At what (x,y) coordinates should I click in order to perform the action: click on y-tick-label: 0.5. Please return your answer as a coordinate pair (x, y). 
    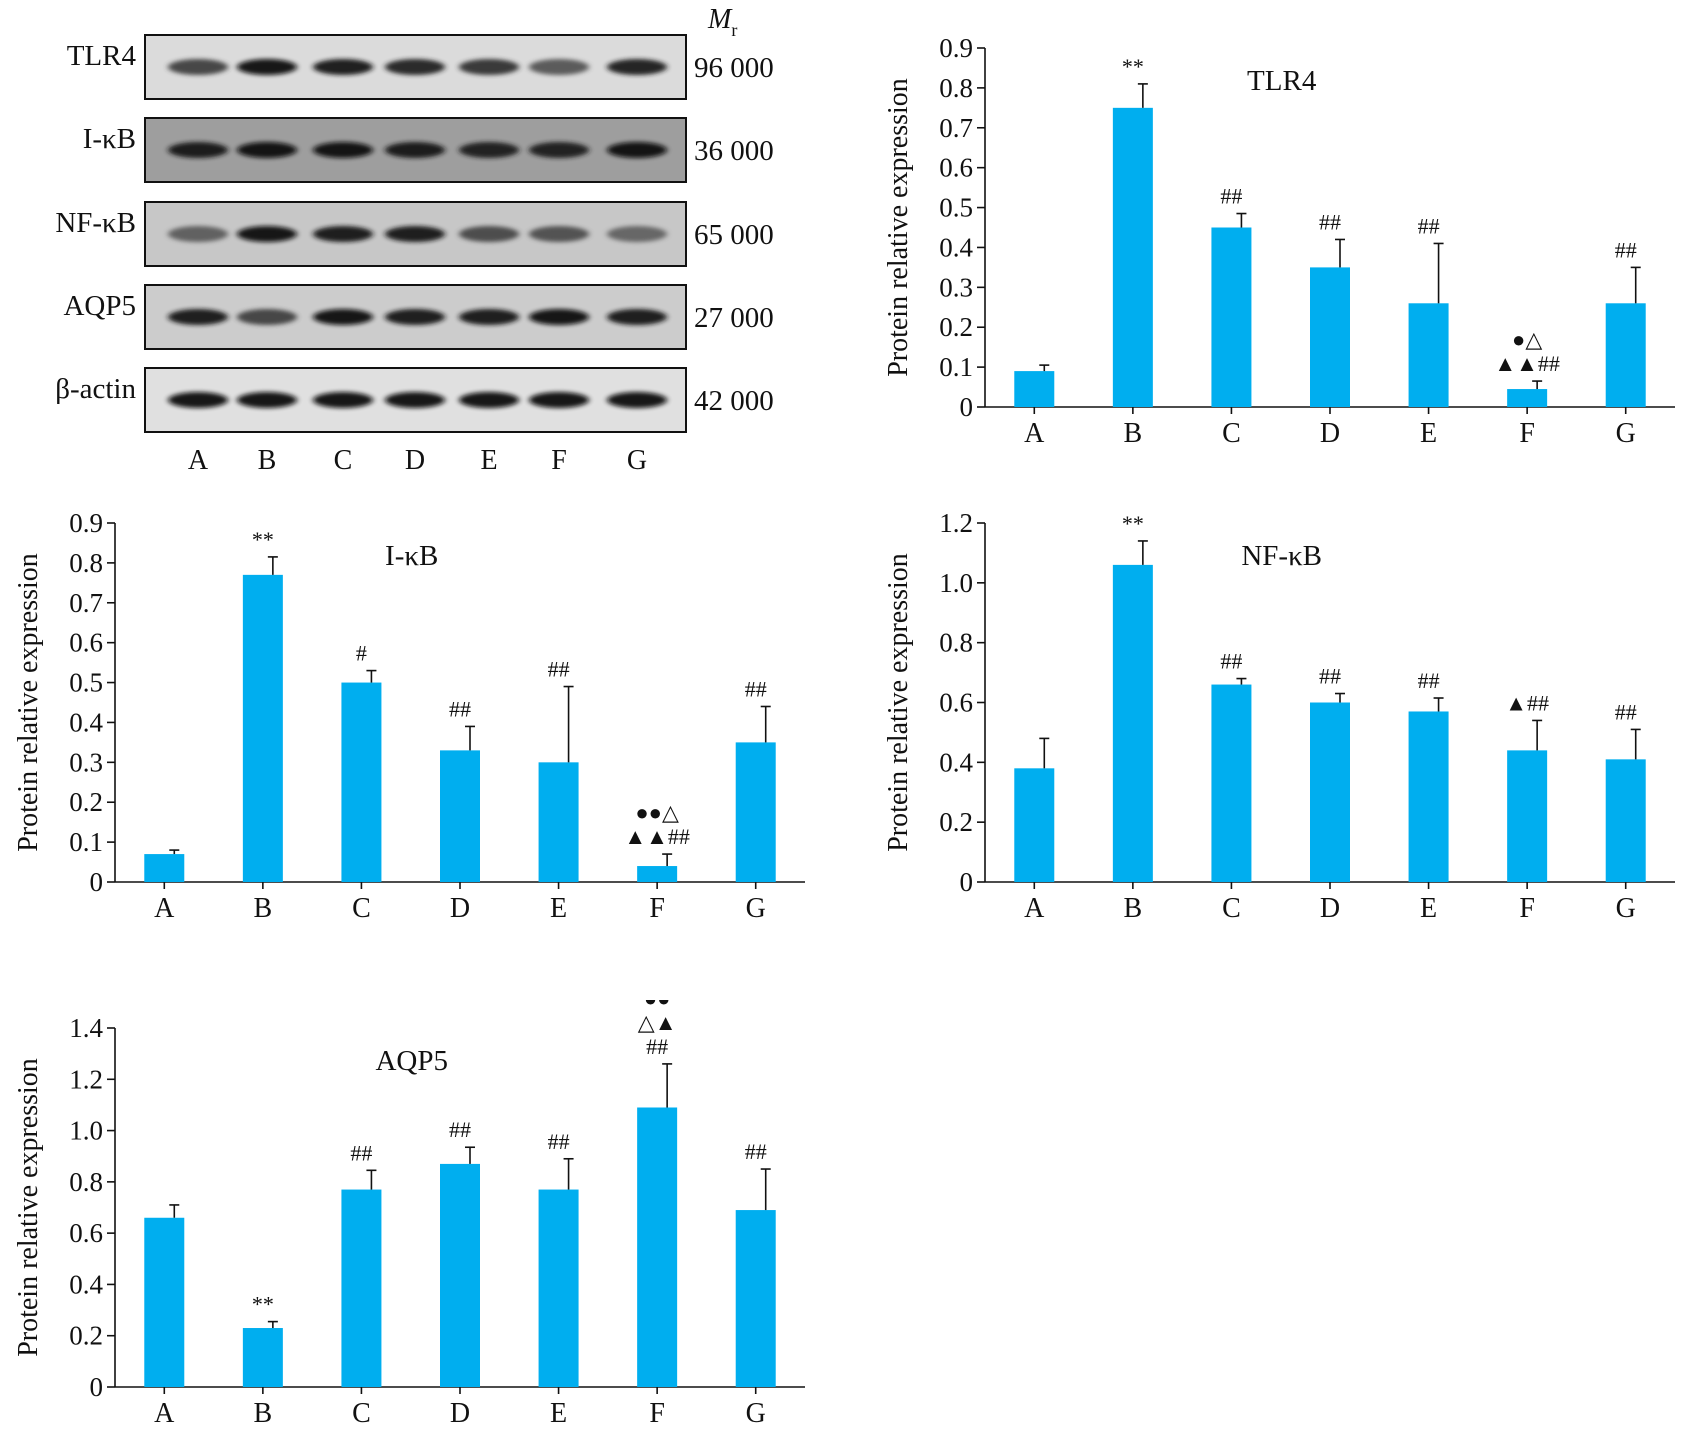
    Looking at the image, I should click on (86, 683).